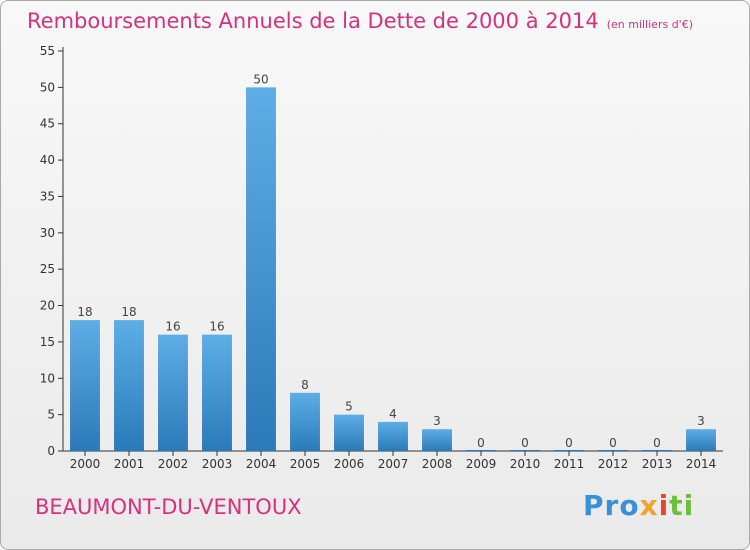 The height and width of the screenshot is (550, 750). Describe the element at coordinates (173, 464) in the screenshot. I see `x-tick-label: 2002` at that location.